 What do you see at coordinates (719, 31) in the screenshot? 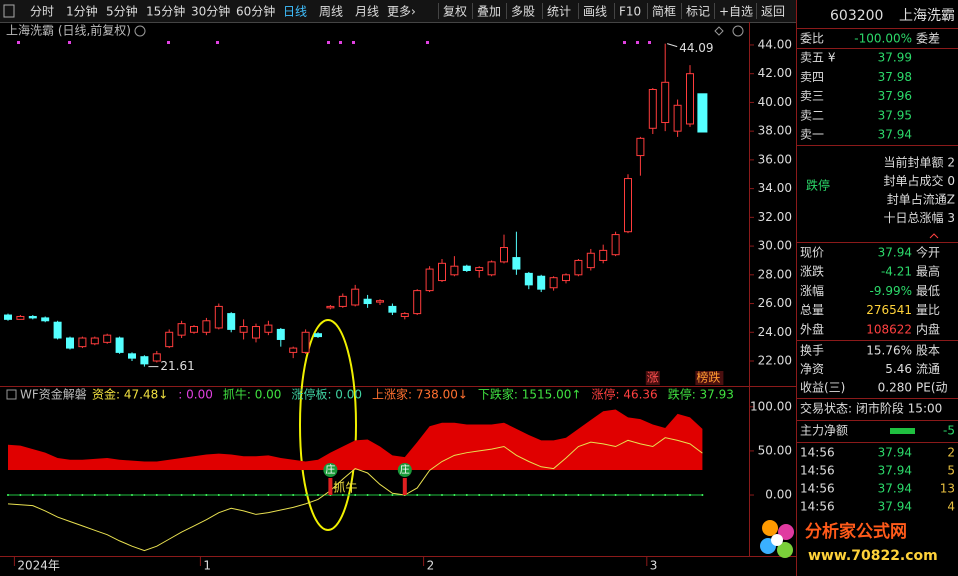
I see `chart-icon` at bounding box center [719, 31].